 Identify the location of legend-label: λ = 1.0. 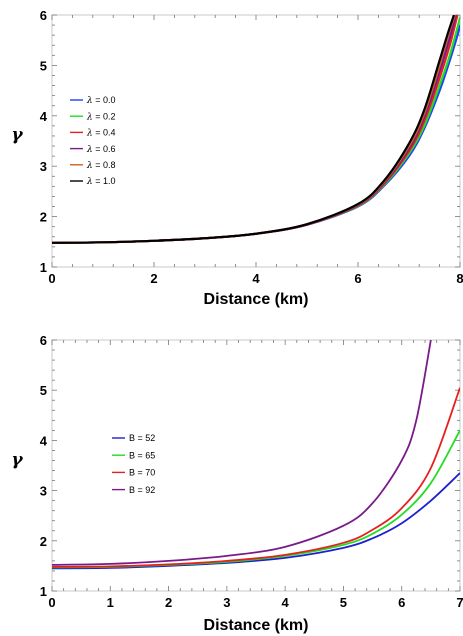
(101, 181).